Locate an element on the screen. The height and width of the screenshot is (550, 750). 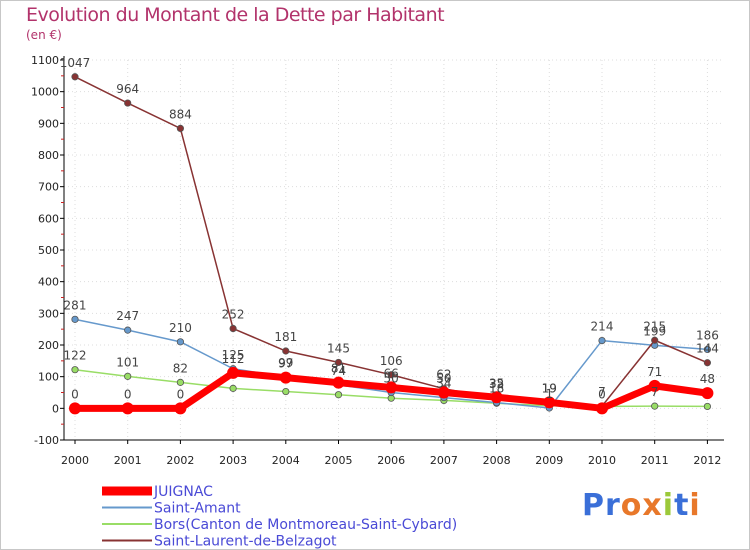
y-tick-label: 900 is located at coordinates (48, 123).